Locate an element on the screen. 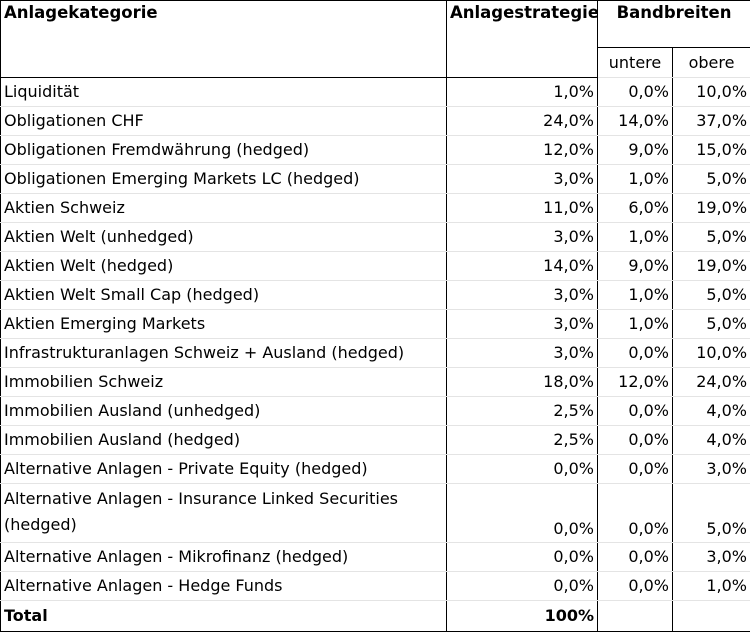  row-strategy: 14,0% is located at coordinates (522, 266).